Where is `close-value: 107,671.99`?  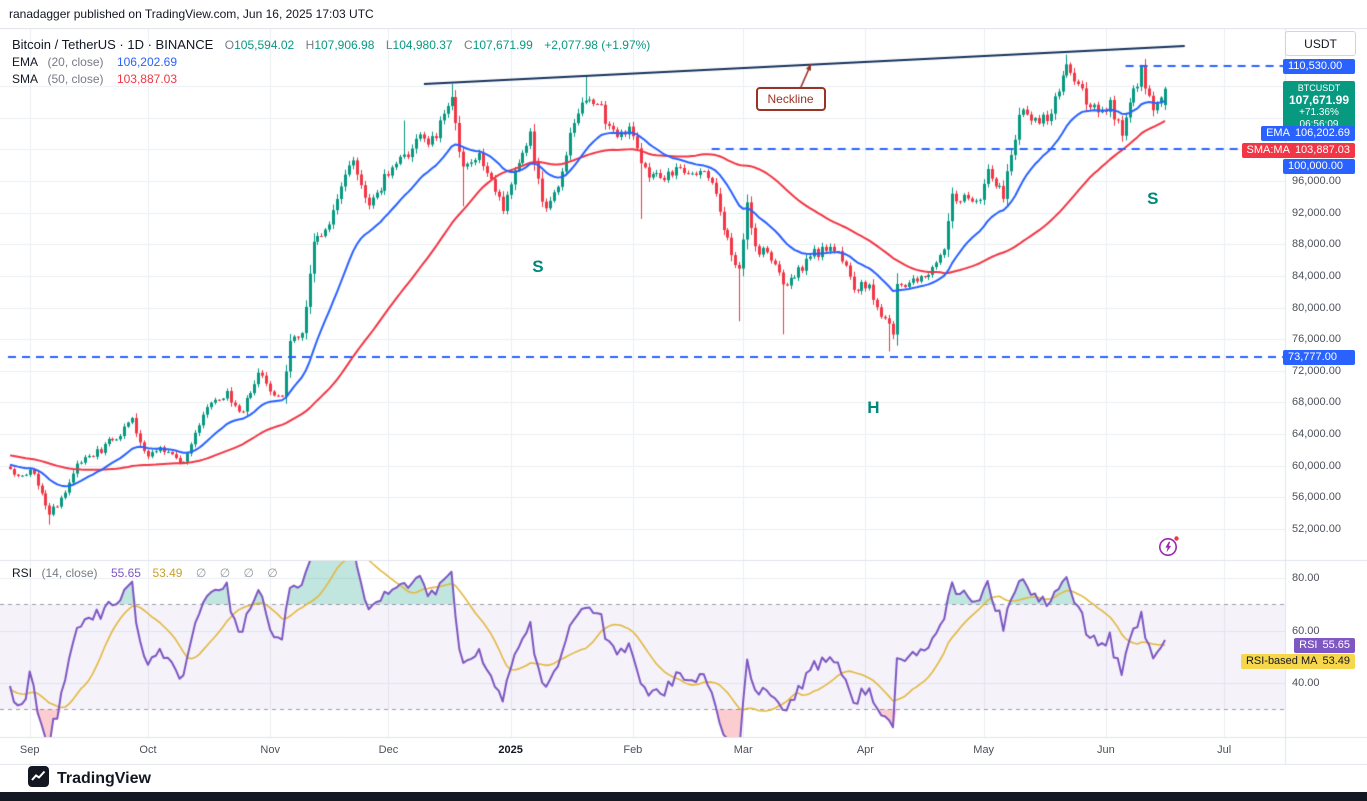 close-value: 107,671.99 is located at coordinates (502, 45).